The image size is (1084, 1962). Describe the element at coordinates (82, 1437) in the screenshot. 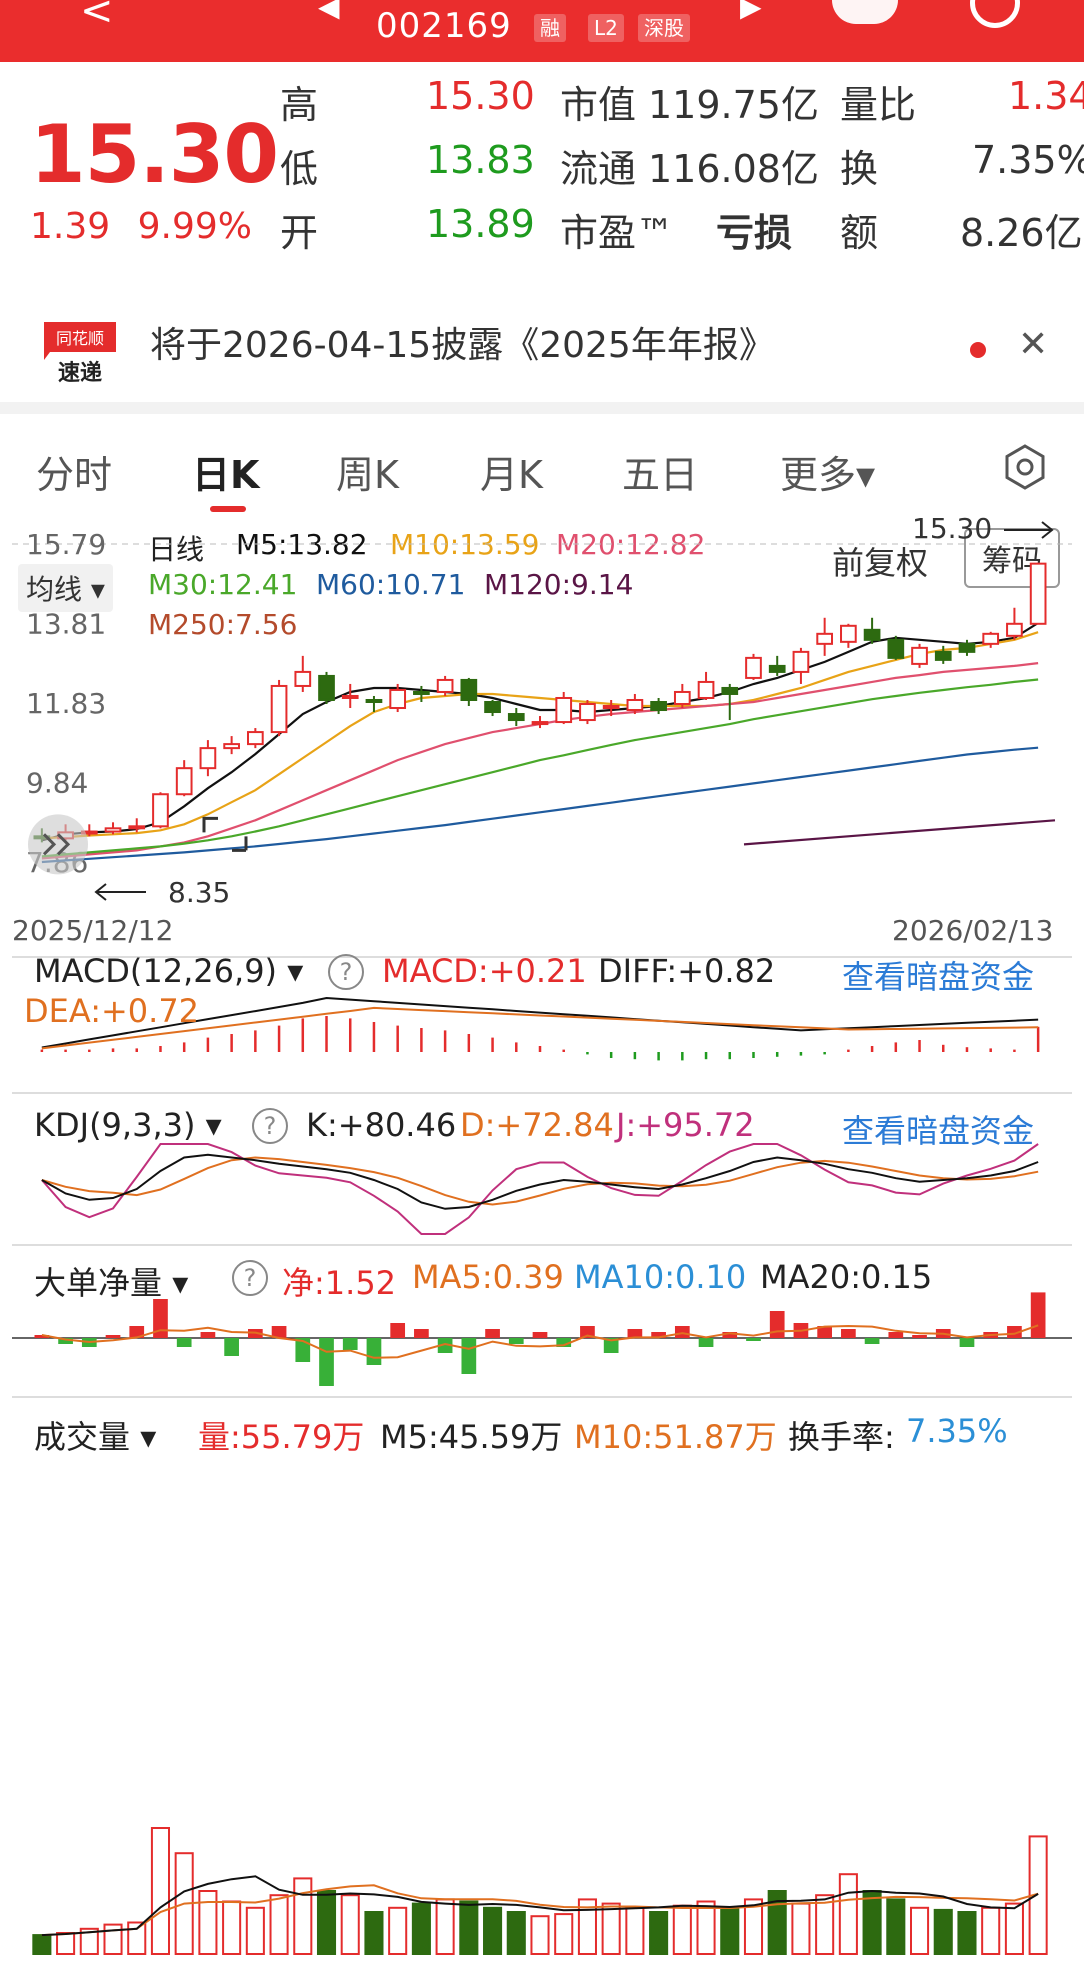

I see `volume-name-label: 成交量` at that location.